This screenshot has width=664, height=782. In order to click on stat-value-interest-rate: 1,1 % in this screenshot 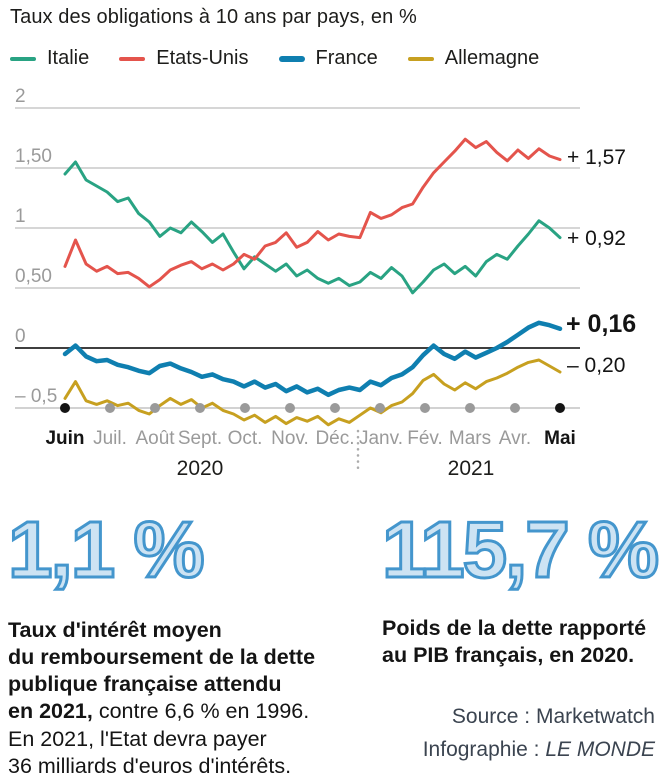, I will do `click(107, 549)`.